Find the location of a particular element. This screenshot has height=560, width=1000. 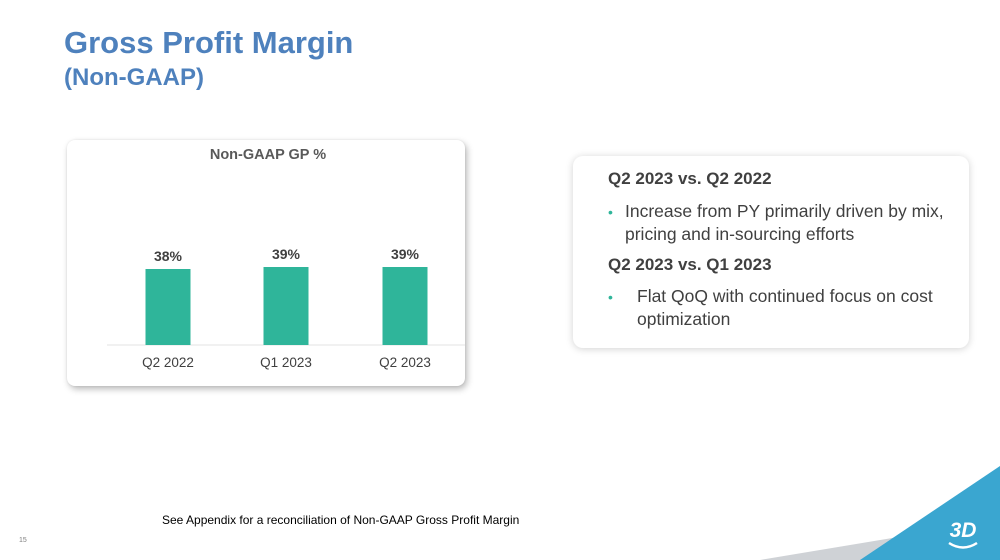

x-tick-label: Q2 2023 is located at coordinates (405, 362).